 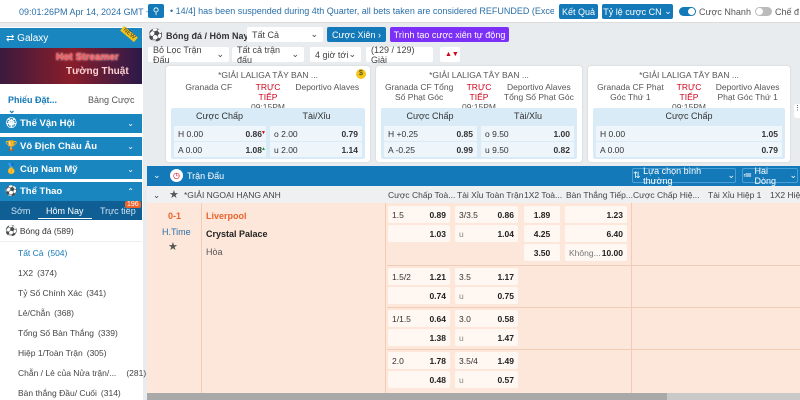 I want to click on line: 2.00, so click(x=289, y=149).